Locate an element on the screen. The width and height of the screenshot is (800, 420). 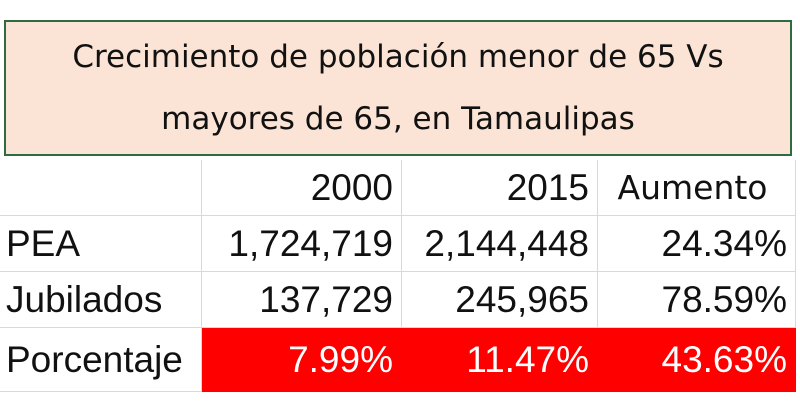
row-label: PEA is located at coordinates (101, 244).